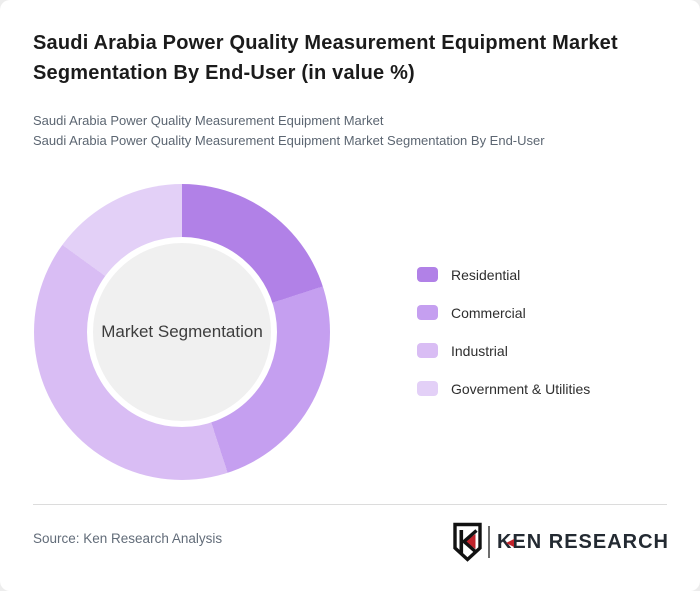 The height and width of the screenshot is (591, 700). I want to click on logo-wordmark-text: KEN RESEARCH, so click(582, 541).